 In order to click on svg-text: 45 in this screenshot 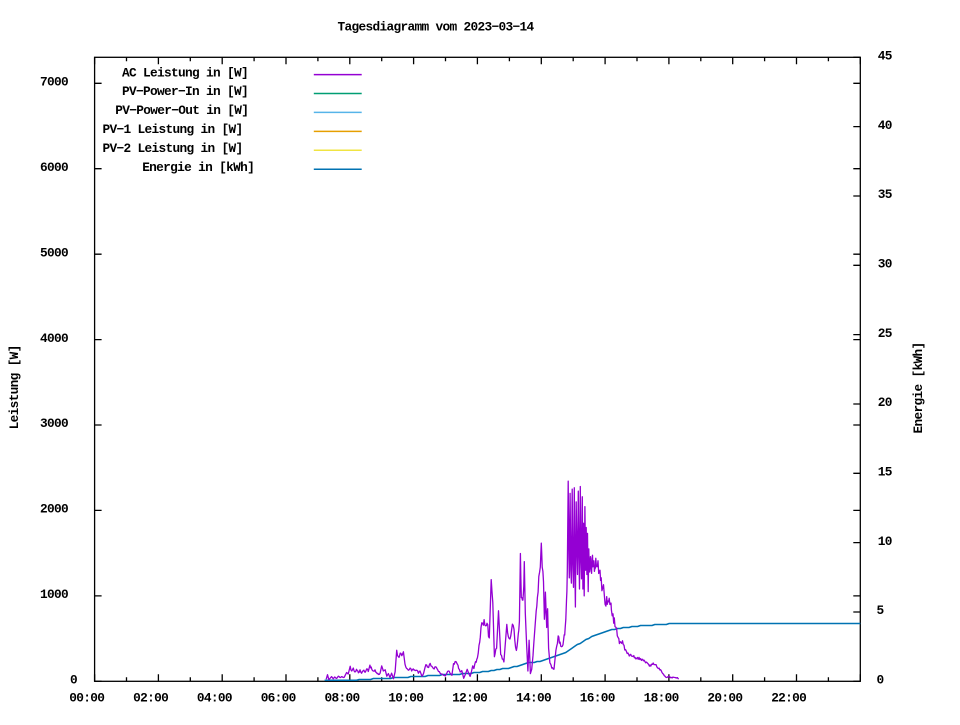, I will do `click(885, 56)`.